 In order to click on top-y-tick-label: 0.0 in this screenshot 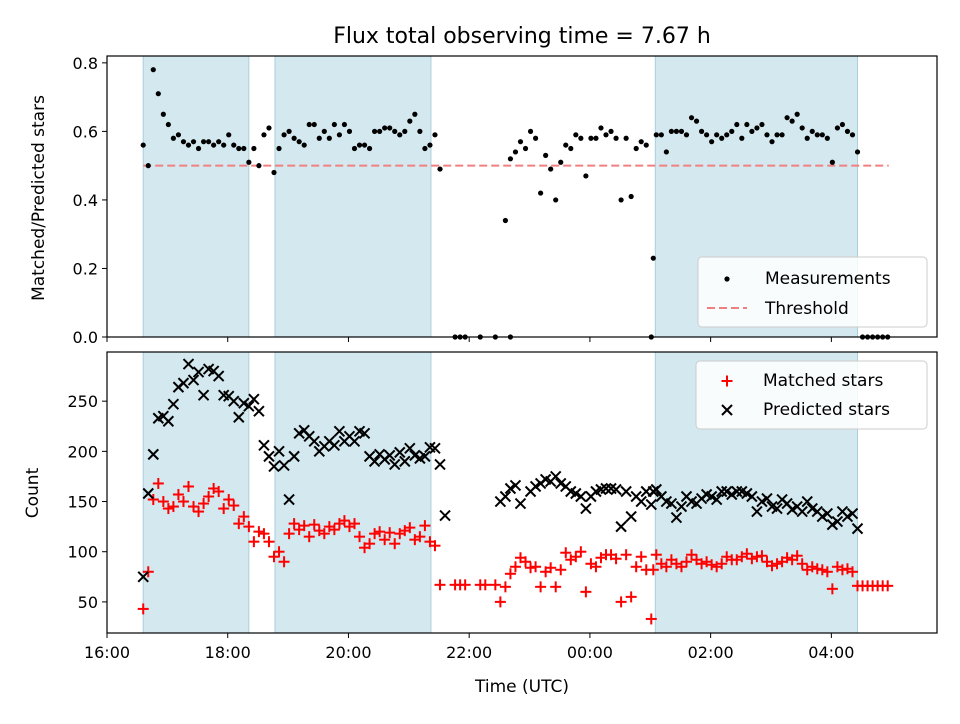, I will do `click(85, 337)`.